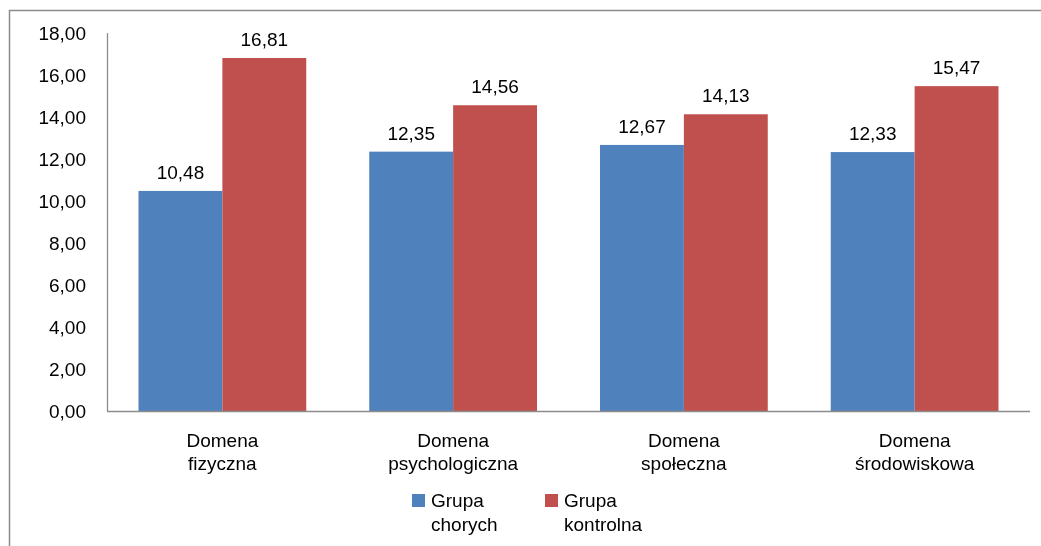 This screenshot has width=1041, height=546. I want to click on y-tick-label: 0,00, so click(67, 411).